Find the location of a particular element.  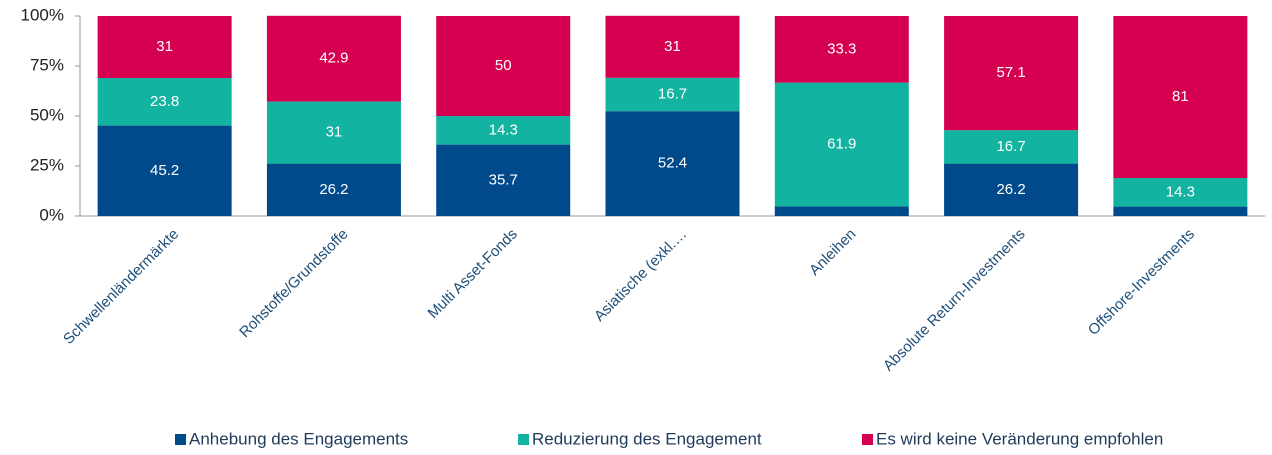

x-tick-label: Offshore-Investments is located at coordinates (1141, 282).